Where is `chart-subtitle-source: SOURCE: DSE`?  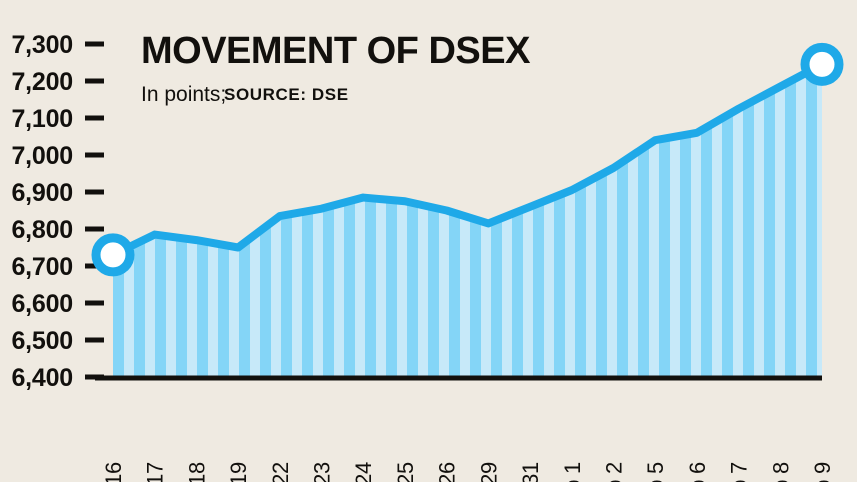 chart-subtitle-source: SOURCE: DSE is located at coordinates (286, 94).